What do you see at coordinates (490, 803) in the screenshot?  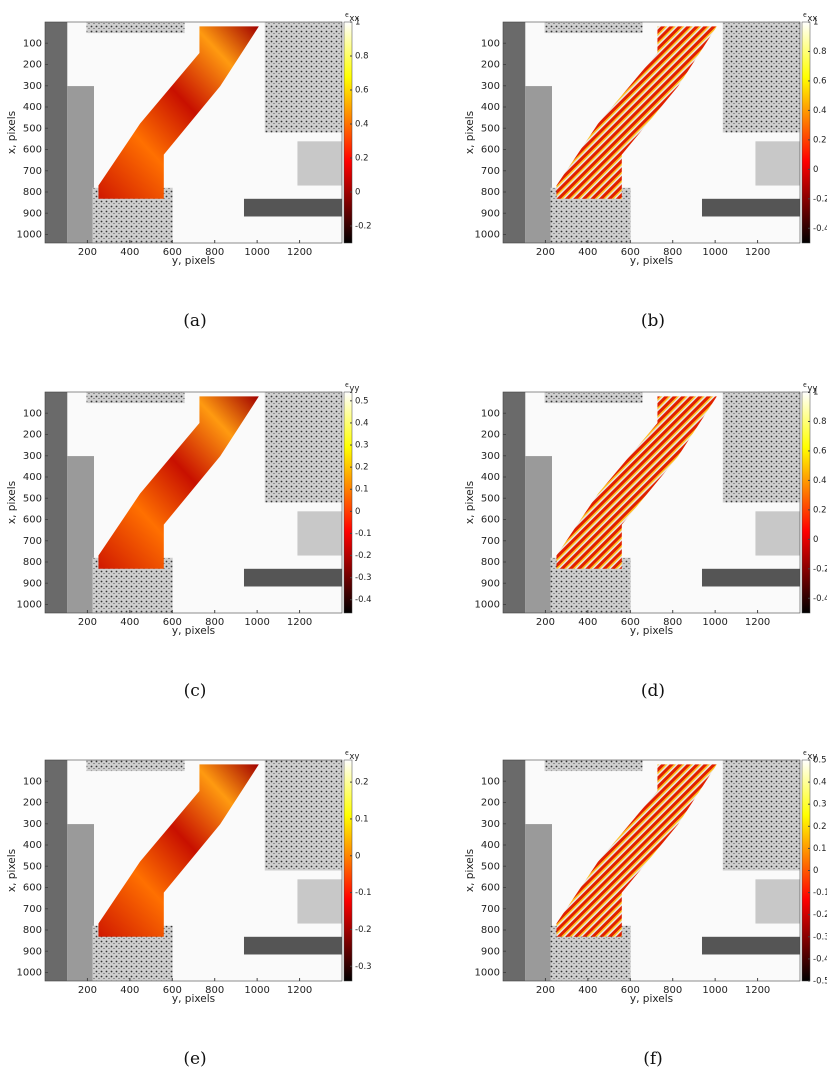 I see `y-tick-label: 200` at bounding box center [490, 803].